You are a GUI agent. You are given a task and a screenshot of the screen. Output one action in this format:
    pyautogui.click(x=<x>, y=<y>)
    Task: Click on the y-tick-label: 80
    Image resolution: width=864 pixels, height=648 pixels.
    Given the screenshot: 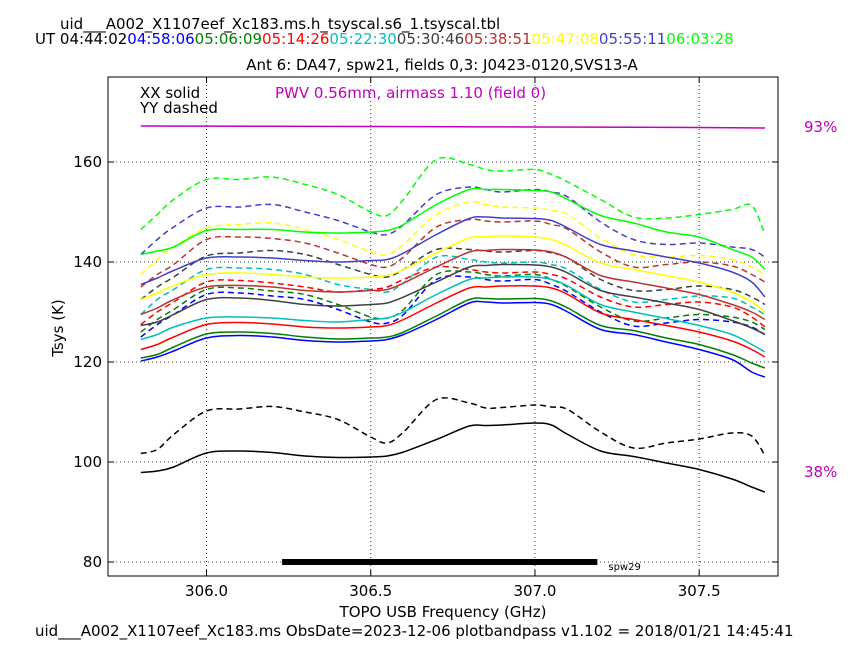 What is the action you would take?
    pyautogui.click(x=92, y=562)
    